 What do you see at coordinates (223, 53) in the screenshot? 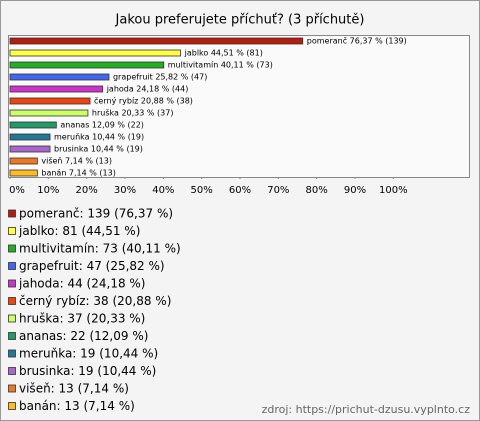
I see `bar-label: jablko 44,51 % (81)` at bounding box center [223, 53].